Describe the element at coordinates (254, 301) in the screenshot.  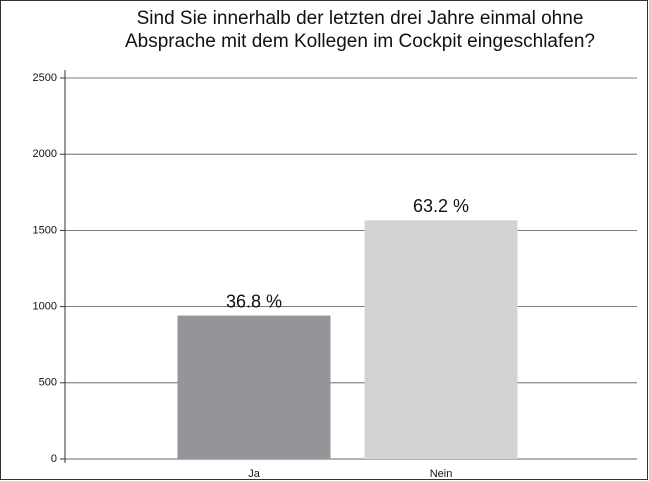
I see `value-label: 36.8 %` at that location.